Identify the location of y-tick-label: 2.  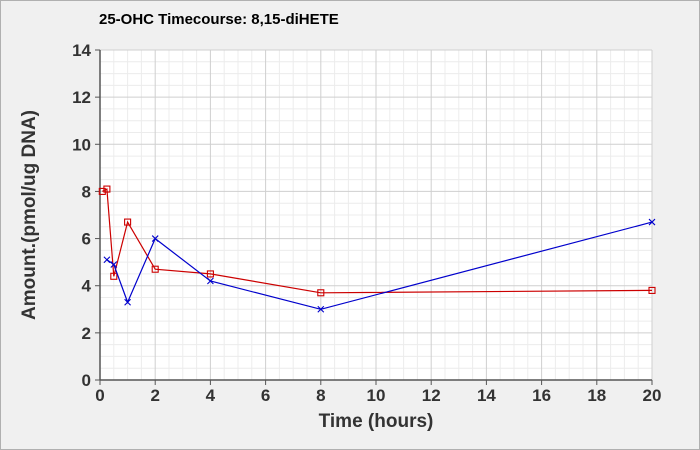
(86, 333).